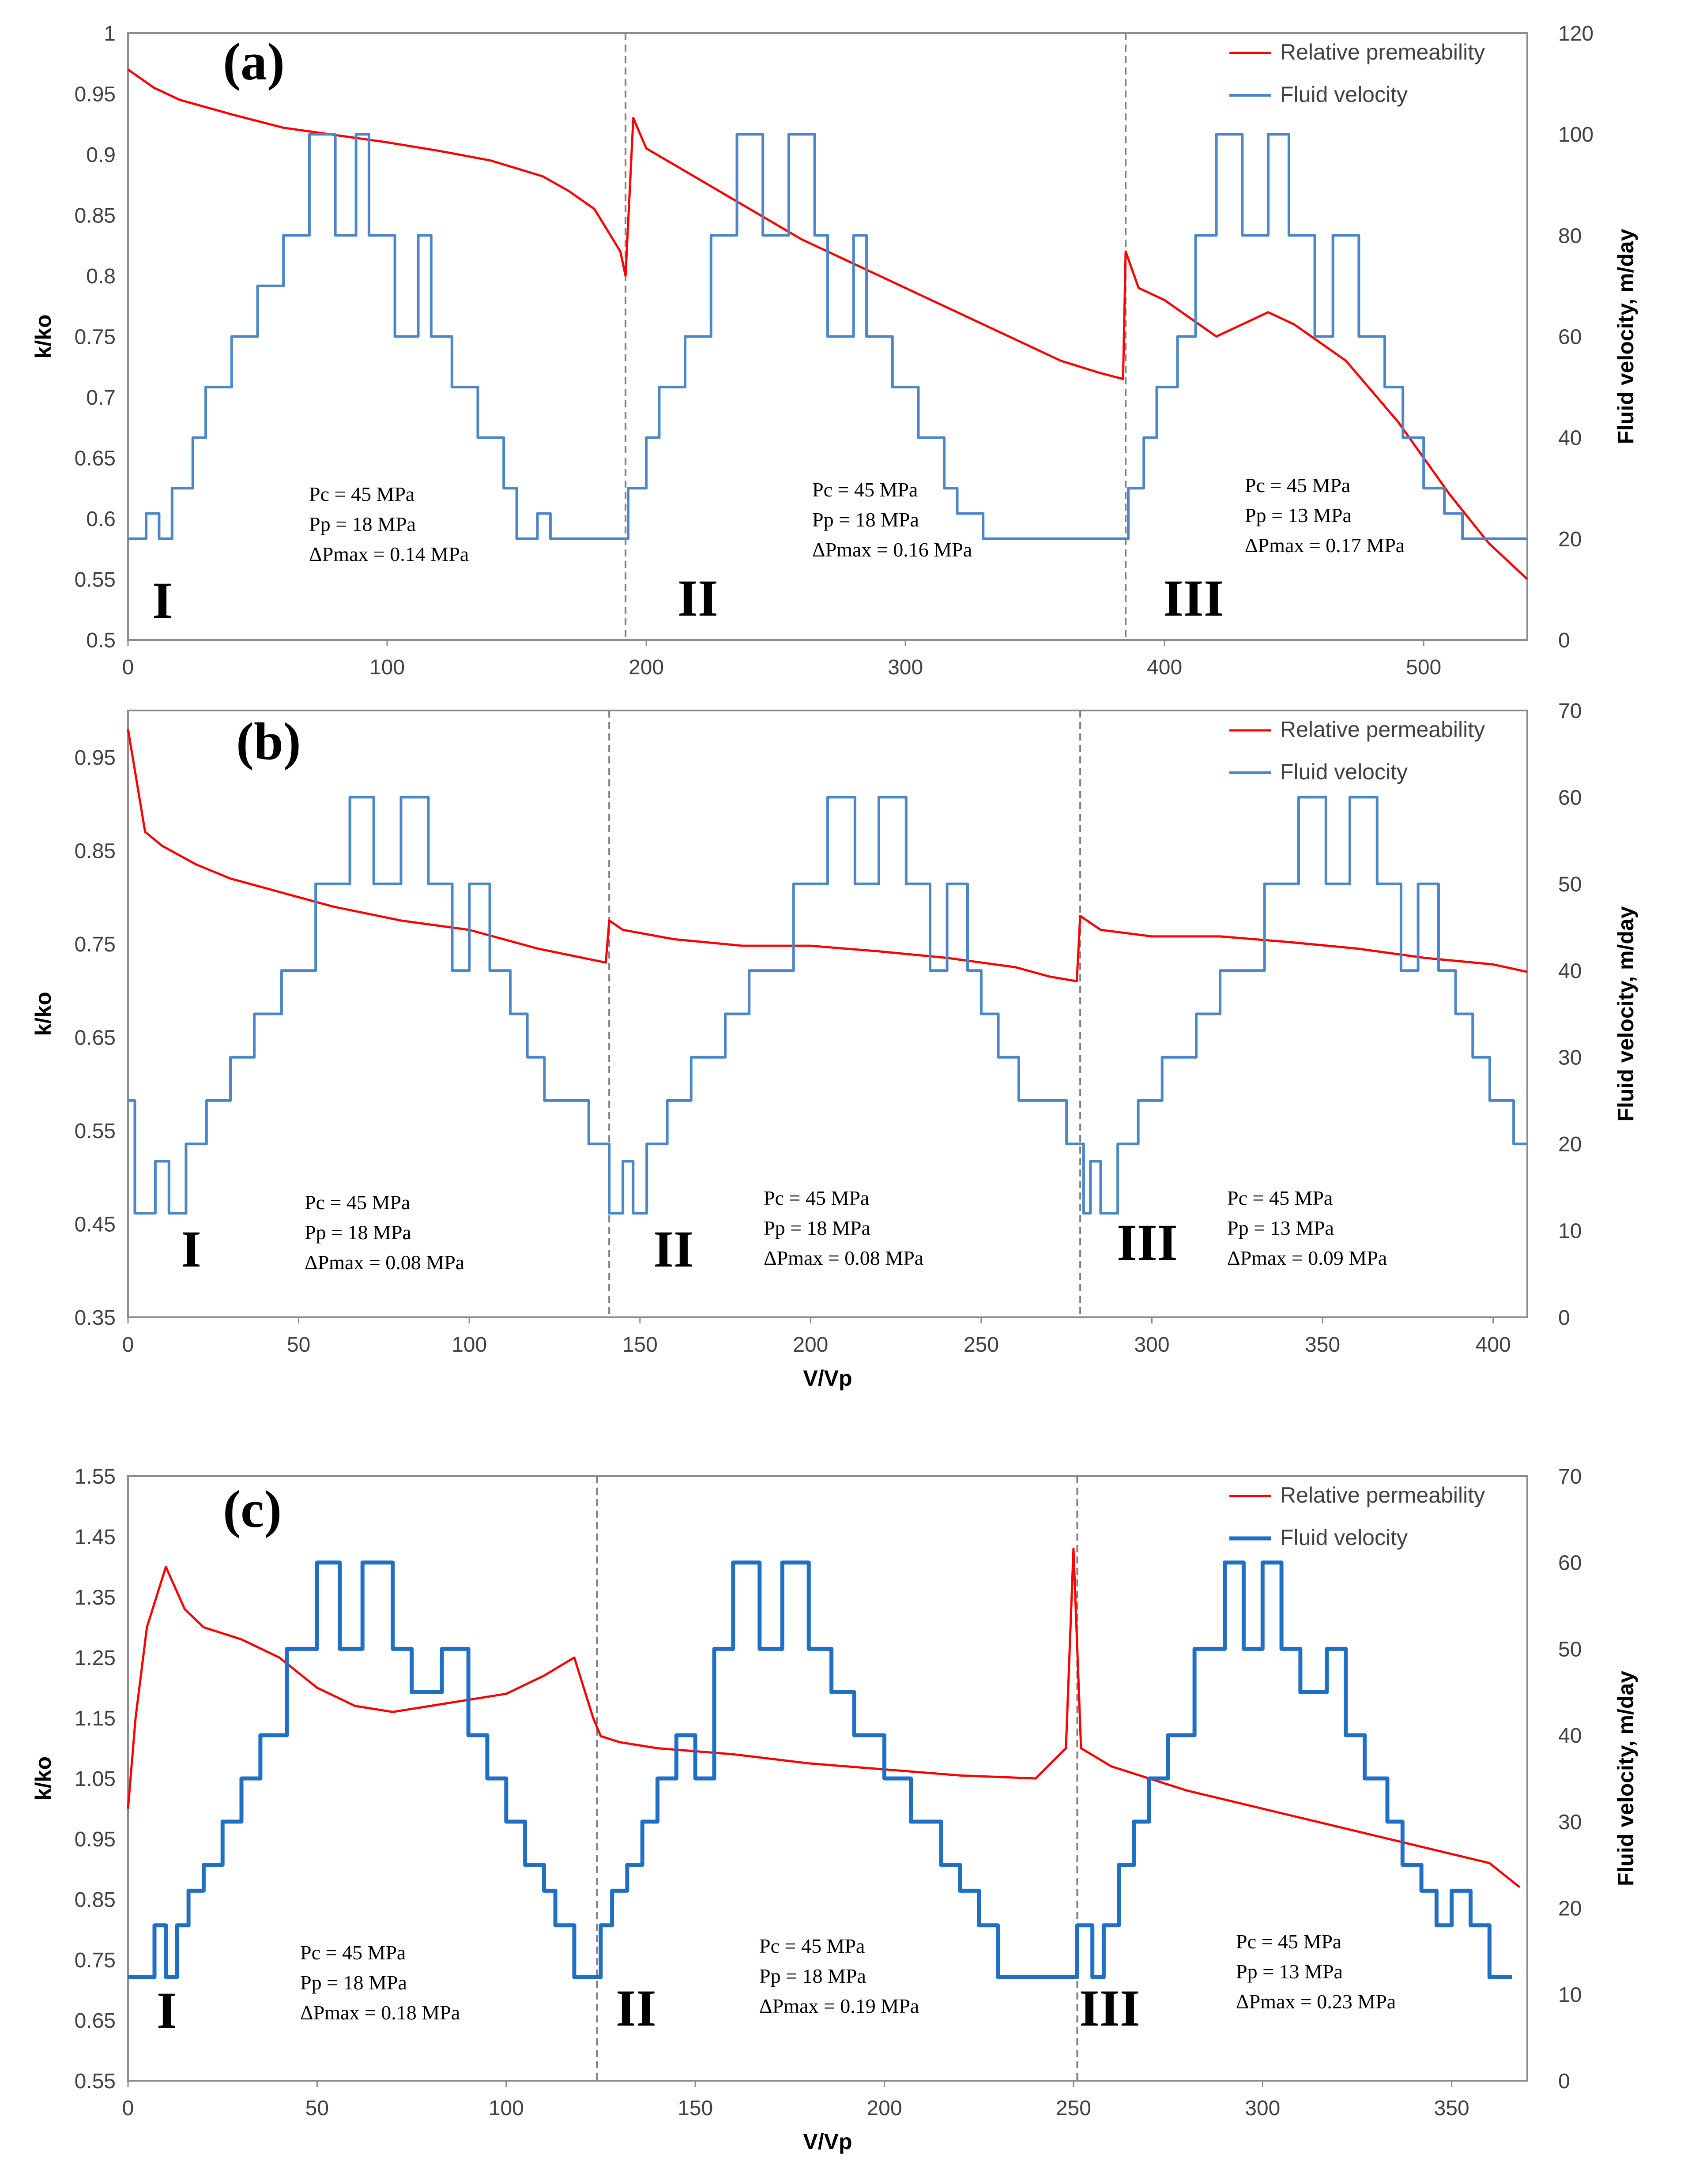 The height and width of the screenshot is (2184, 1684). I want to click on x-axis-label: V/Vp, so click(827, 2141).